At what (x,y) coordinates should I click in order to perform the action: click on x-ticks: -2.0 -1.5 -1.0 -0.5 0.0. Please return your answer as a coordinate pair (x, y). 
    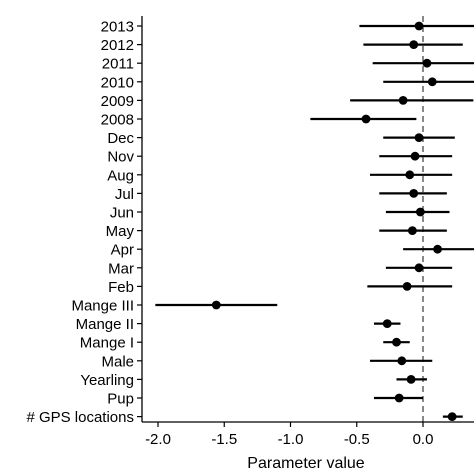
    Looking at the image, I should click on (289, 435).